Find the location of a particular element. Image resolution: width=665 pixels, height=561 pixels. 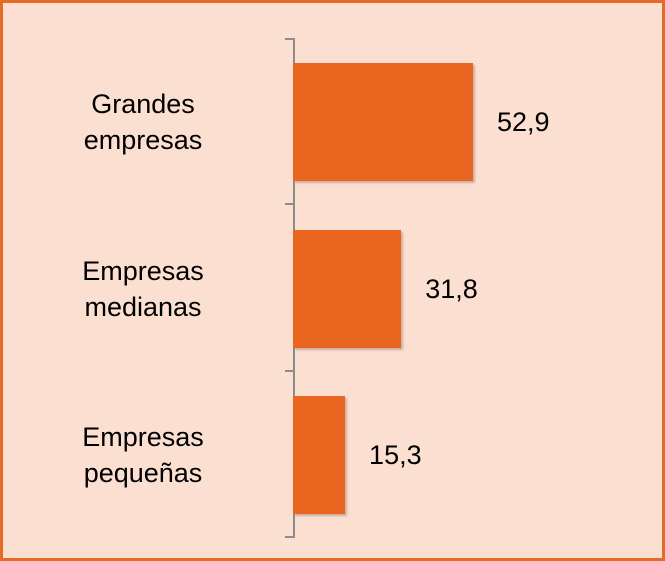

category-label: Grandes empresas is located at coordinates (143, 122).